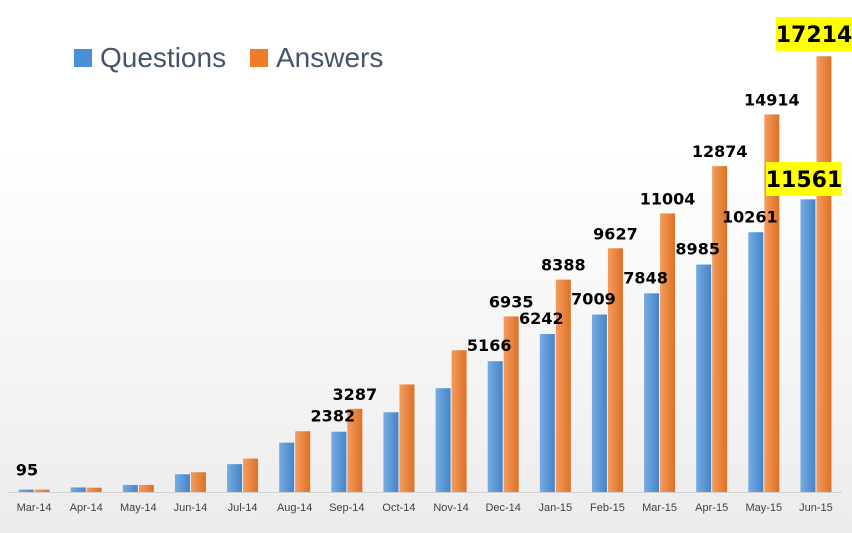 The width and height of the screenshot is (852, 533). Describe the element at coordinates (502, 508) in the screenshot. I see `x-tick-label: Dec-14` at that location.